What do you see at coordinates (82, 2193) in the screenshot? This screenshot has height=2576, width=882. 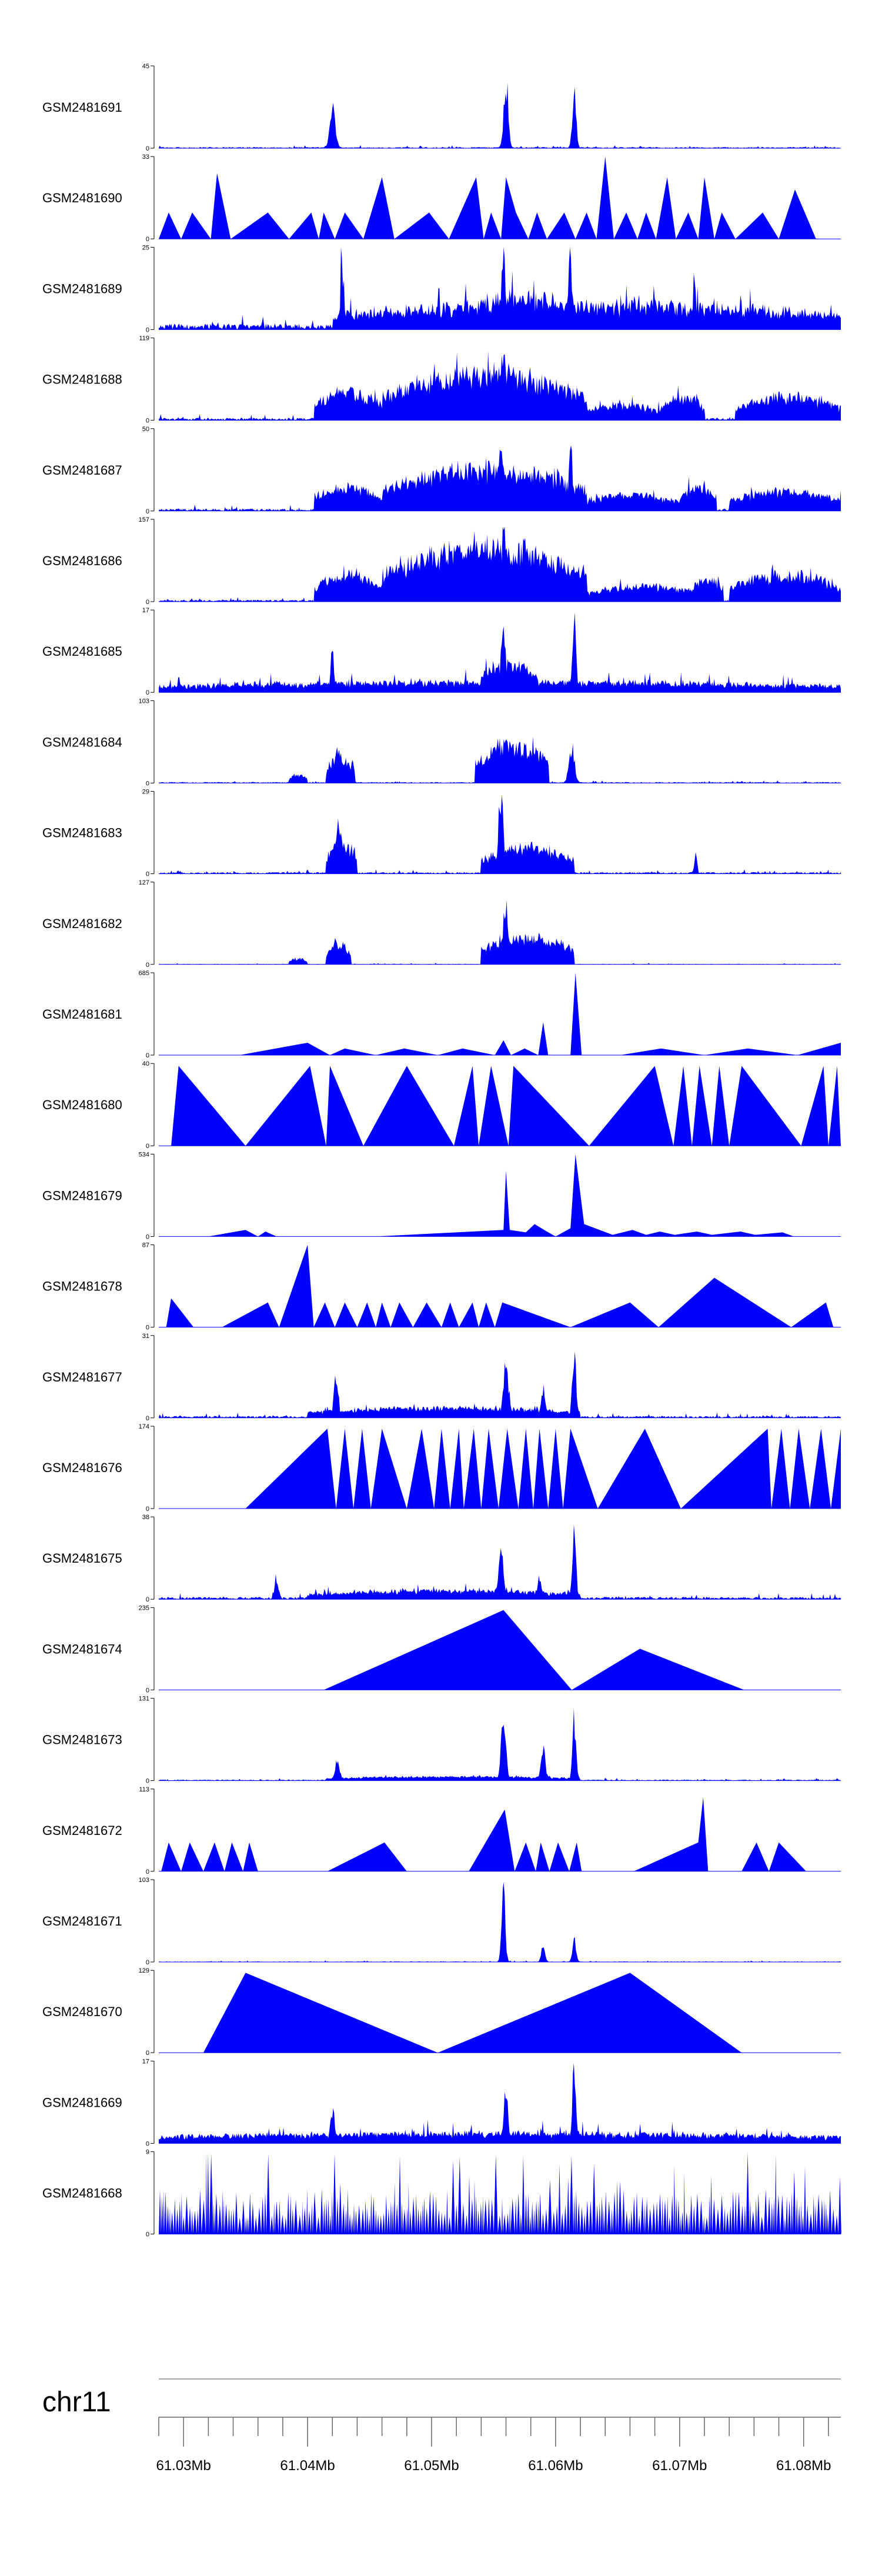 I see `track-label: GSM2481668` at bounding box center [82, 2193].